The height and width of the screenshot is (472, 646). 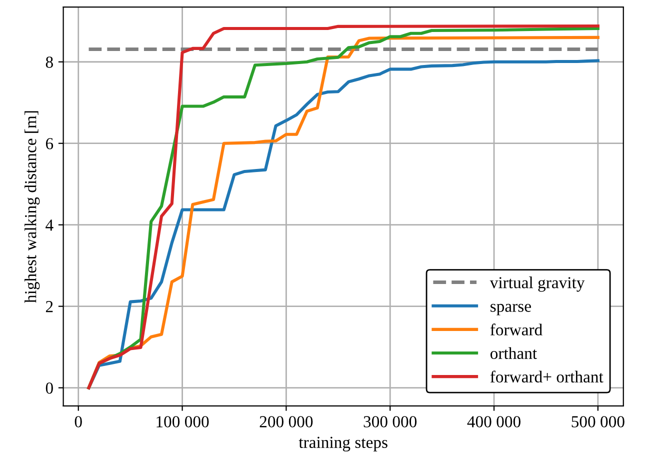 What do you see at coordinates (32, 207) in the screenshot?
I see `y-axis-title: highest walking distance [m]` at bounding box center [32, 207].